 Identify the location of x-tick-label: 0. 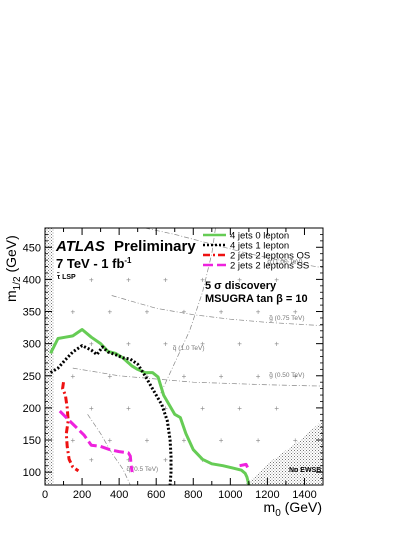
(45, 495).